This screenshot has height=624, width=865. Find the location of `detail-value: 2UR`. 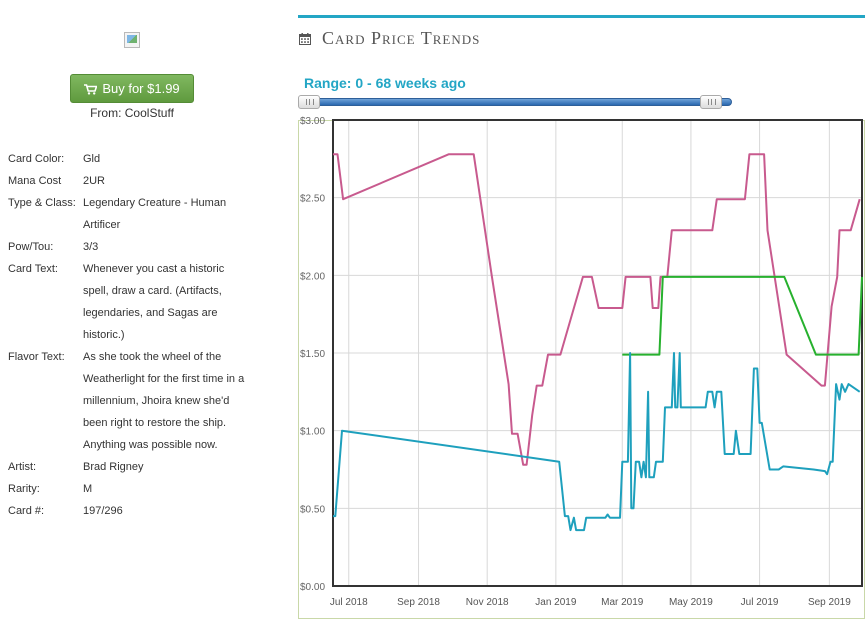

detail-value: 2UR is located at coordinates (94, 181).